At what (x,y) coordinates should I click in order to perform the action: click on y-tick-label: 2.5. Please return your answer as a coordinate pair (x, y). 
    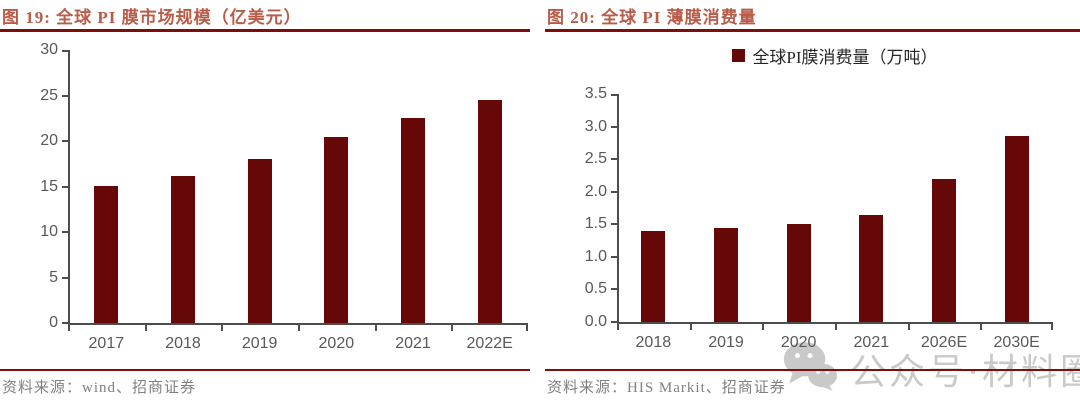
    Looking at the image, I should click on (595, 159).